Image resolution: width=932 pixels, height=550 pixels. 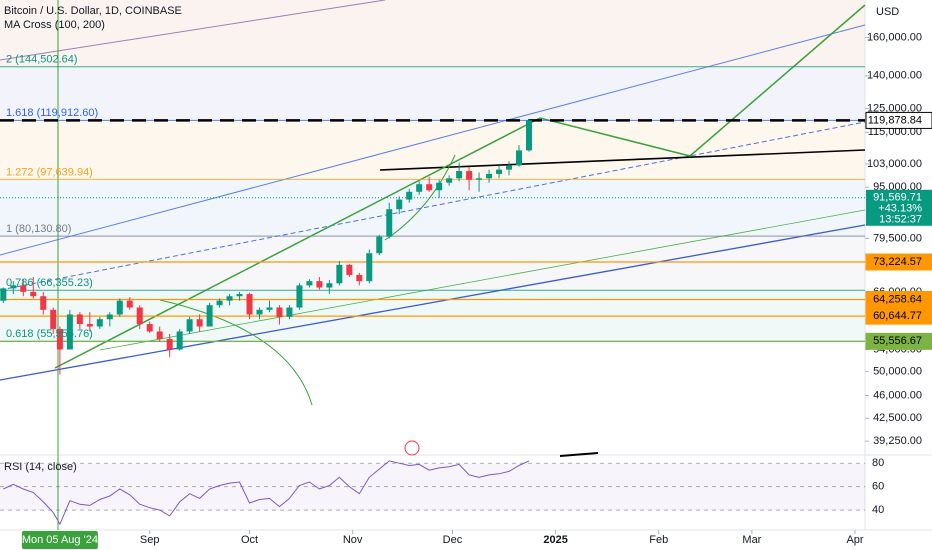 I want to click on y-tick-label: 39,250.00, so click(x=897, y=441).